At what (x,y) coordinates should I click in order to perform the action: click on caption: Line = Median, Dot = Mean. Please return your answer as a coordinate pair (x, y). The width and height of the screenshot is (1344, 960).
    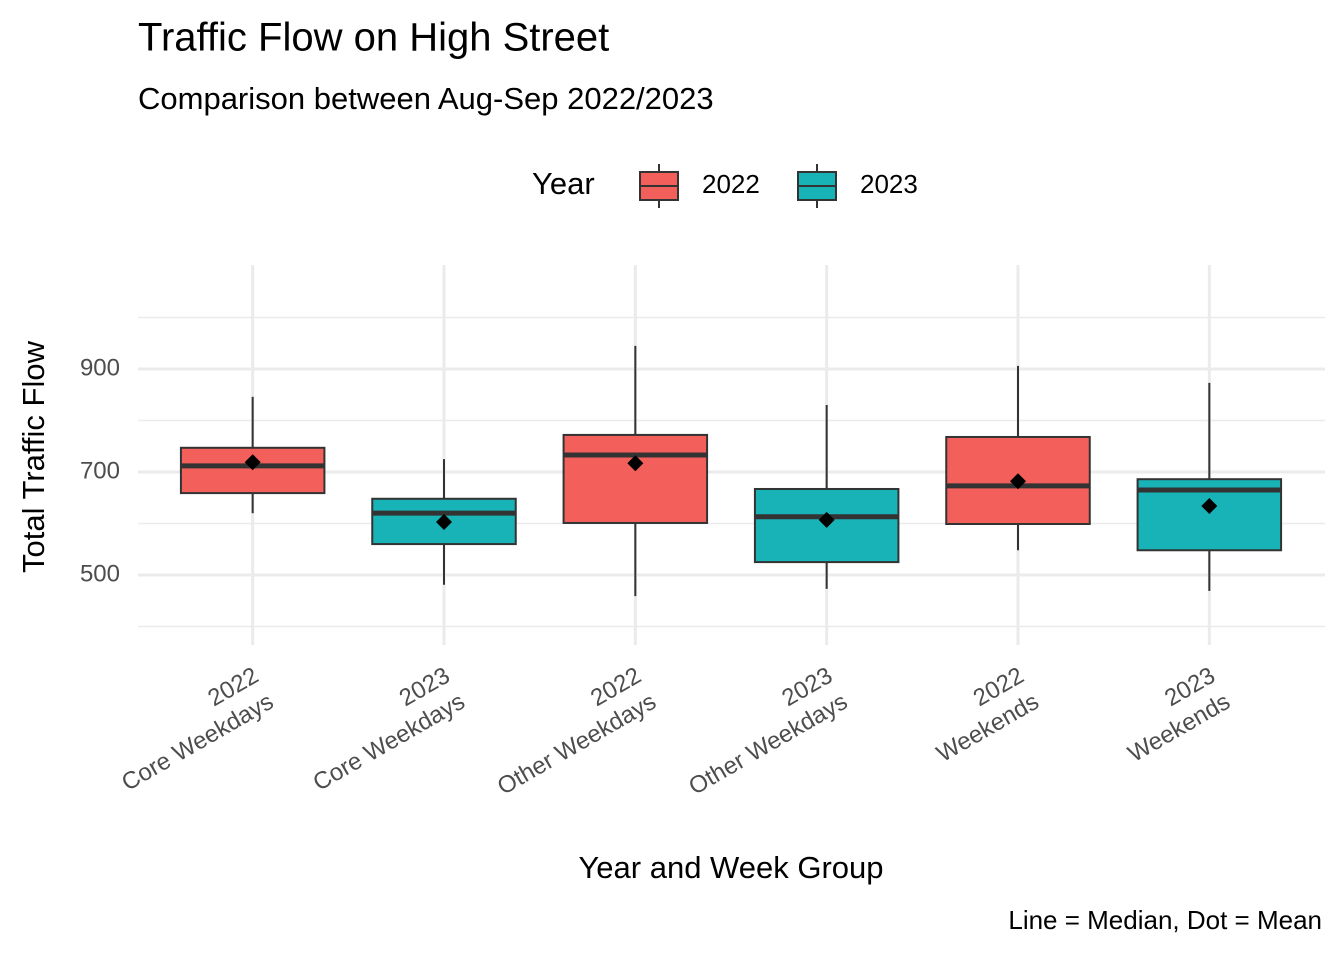
    Looking at the image, I should click on (1165, 920).